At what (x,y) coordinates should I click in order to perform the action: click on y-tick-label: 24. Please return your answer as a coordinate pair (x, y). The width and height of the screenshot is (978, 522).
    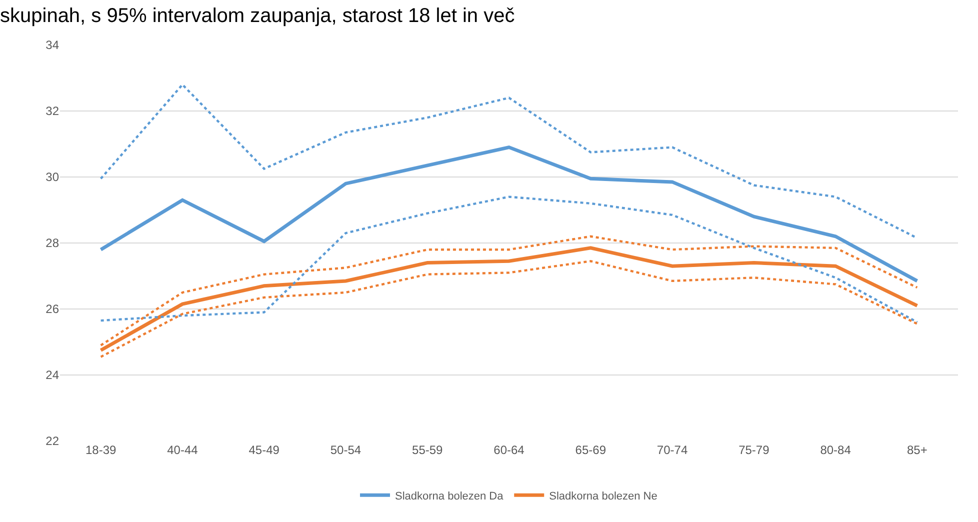
    Looking at the image, I should click on (53, 375).